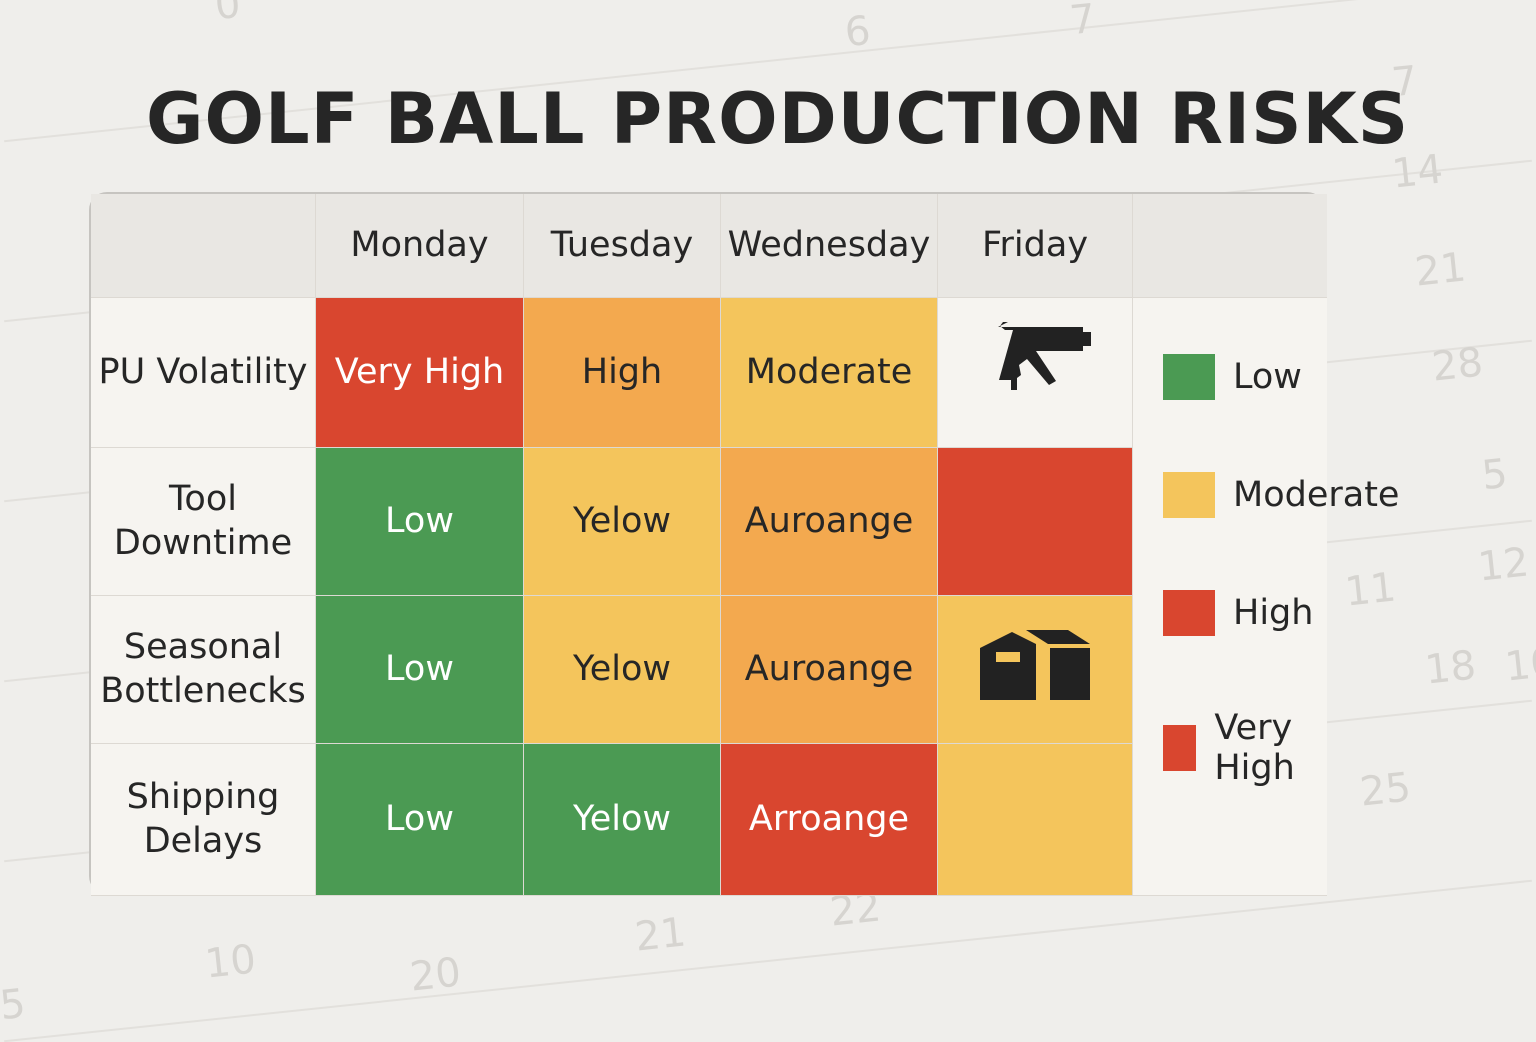 The image size is (1536, 1042). What do you see at coordinates (622, 246) in the screenshot?
I see `column-header: Tuesday` at bounding box center [622, 246].